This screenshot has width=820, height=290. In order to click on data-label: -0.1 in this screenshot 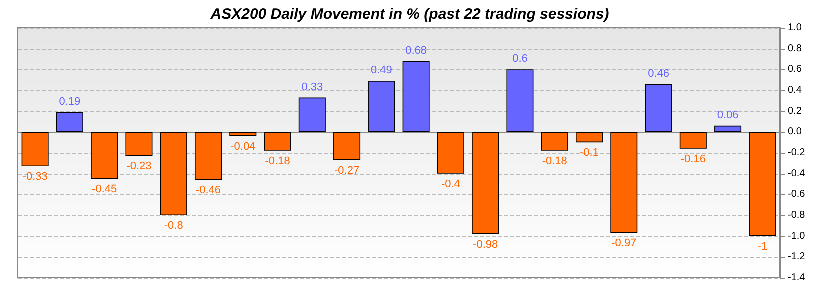, I will do `click(589, 153)`.